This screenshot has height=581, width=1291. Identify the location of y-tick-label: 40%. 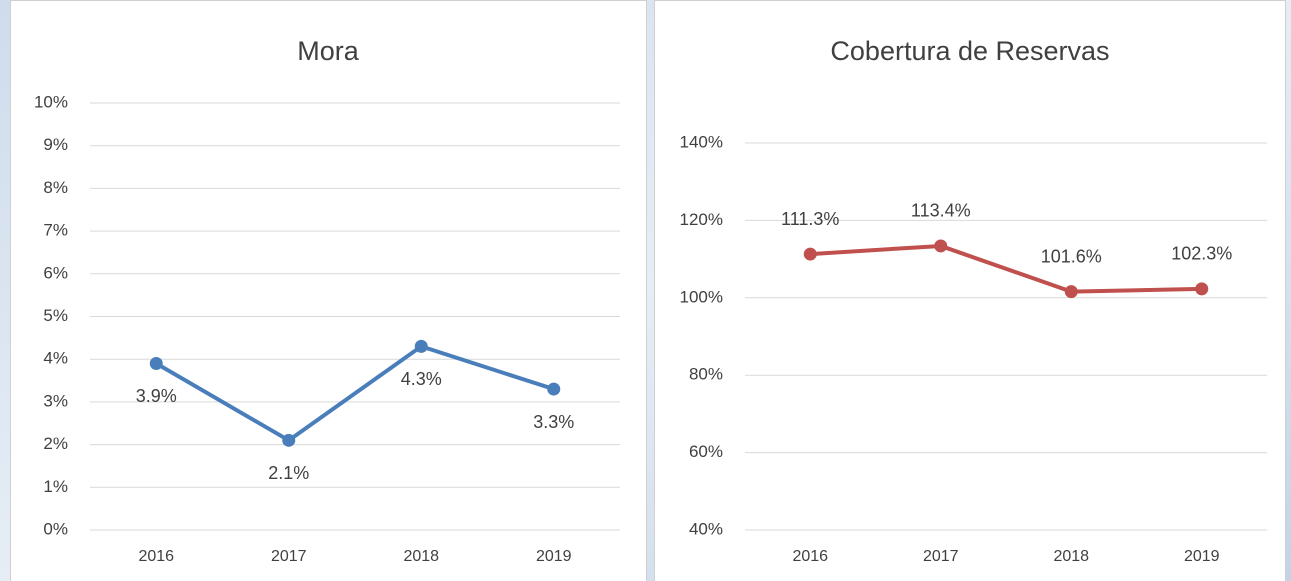
(706, 528).